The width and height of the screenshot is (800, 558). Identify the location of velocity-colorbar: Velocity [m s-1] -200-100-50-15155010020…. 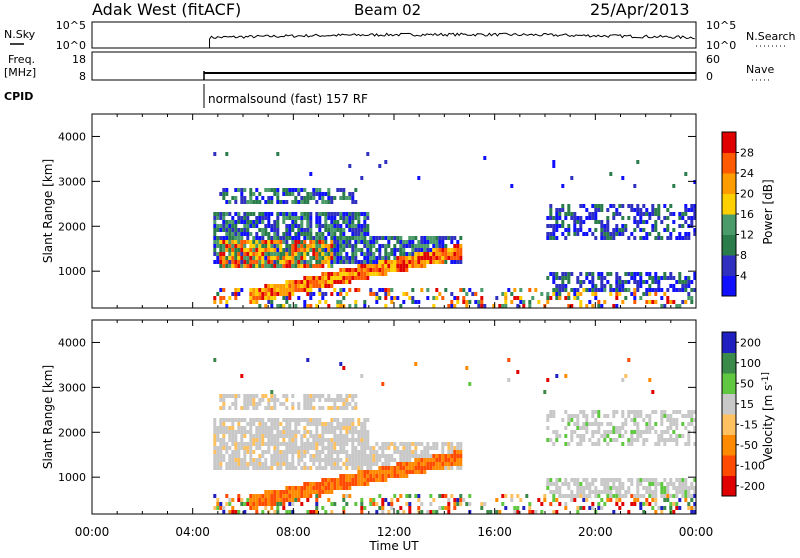
(748, 414).